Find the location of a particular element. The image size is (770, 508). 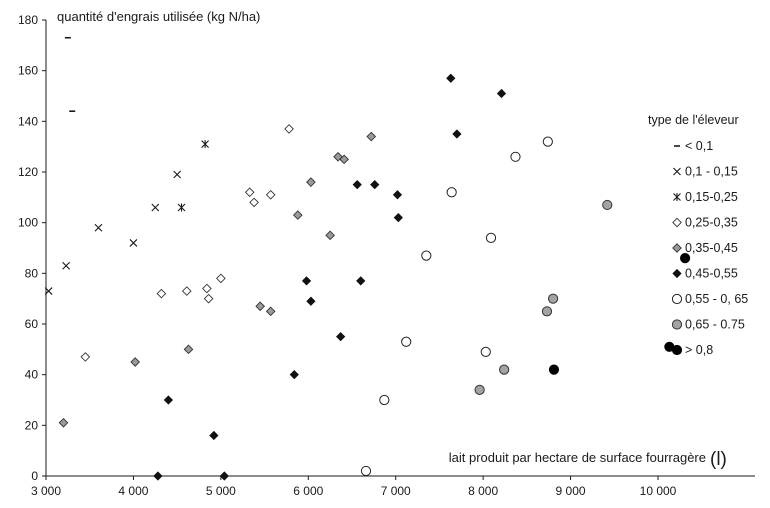

y-tick-label: 180 is located at coordinates (28, 20).